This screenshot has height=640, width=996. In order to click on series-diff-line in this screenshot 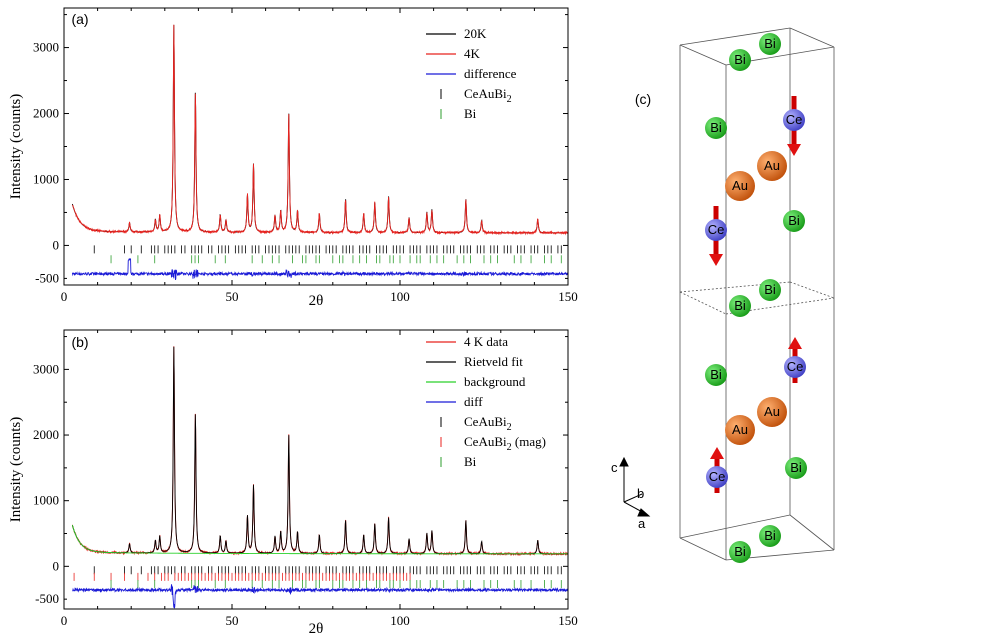, I will do `click(320, 596)`.